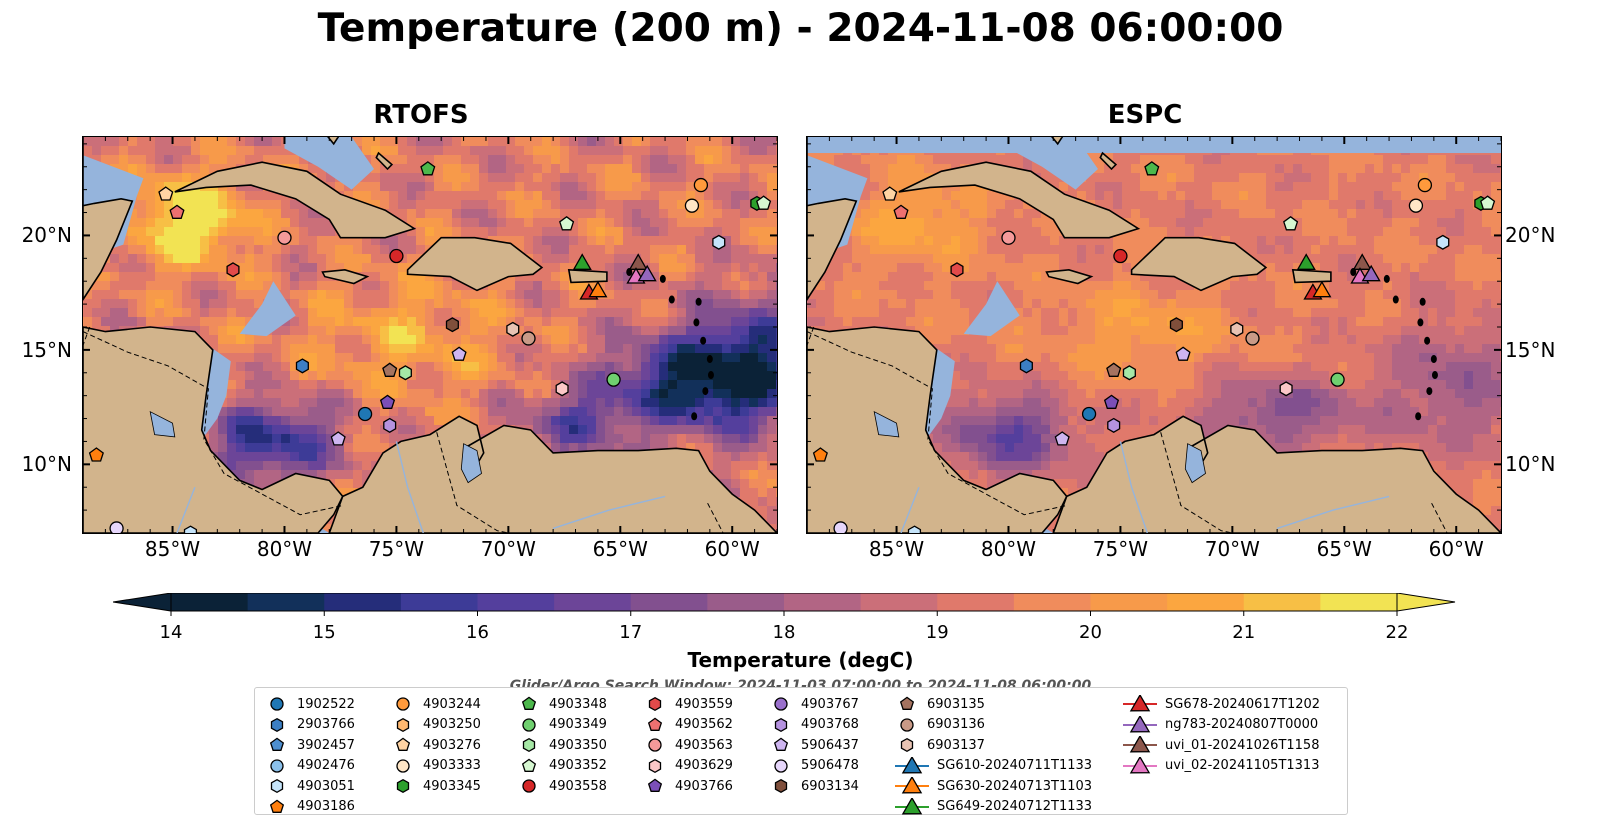 This screenshot has width=1601, height=829. I want to click on lon-tick-label: 60°W, so click(732, 549).